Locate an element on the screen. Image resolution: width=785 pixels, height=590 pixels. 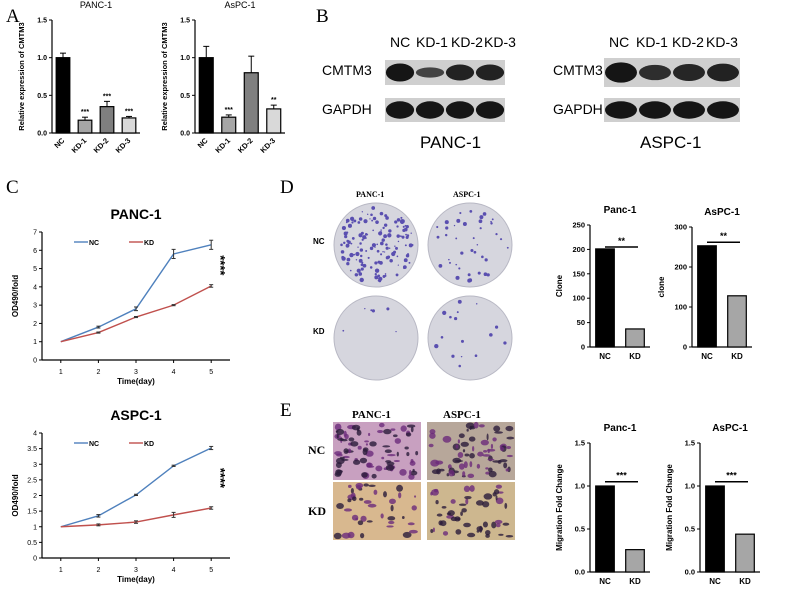
significance-label: *** is located at coordinates (129, 111).